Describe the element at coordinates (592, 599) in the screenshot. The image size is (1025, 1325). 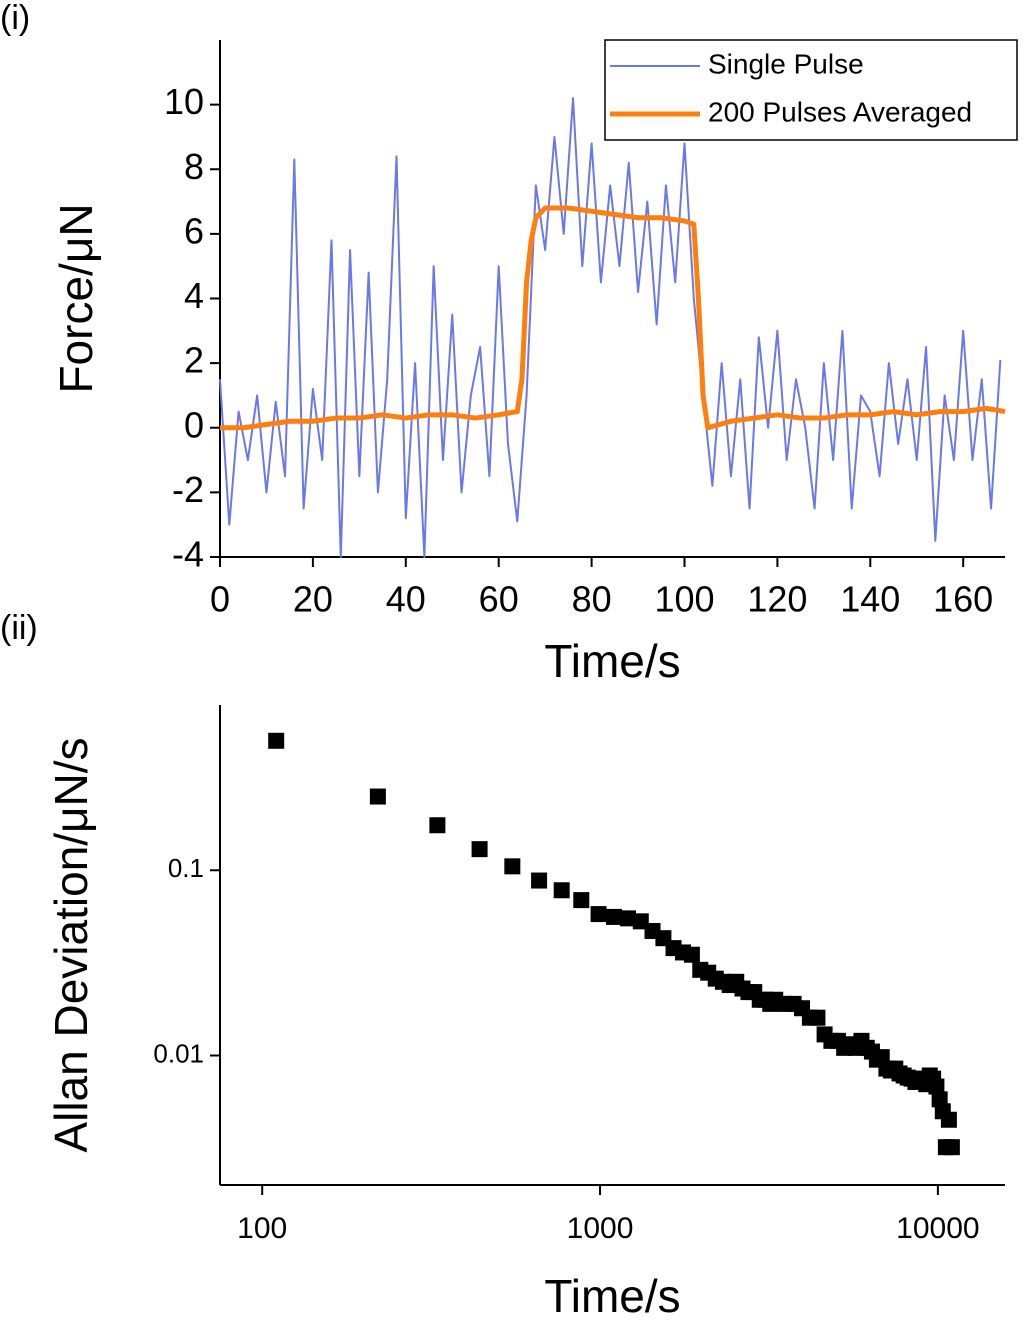
I see `x-tick-label: 80` at that location.